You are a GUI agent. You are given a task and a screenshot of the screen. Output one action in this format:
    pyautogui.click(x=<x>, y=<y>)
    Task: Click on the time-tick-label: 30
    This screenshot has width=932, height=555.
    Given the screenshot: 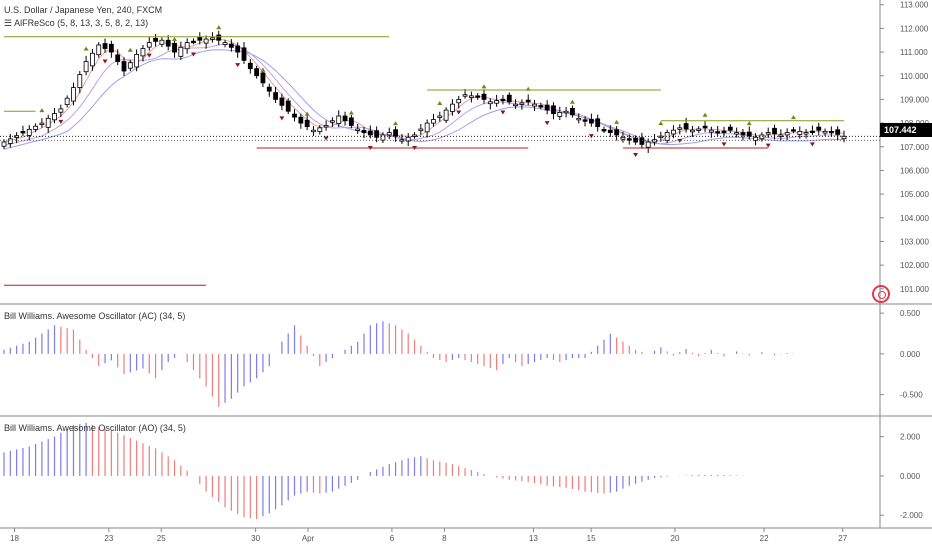 What is the action you would take?
    pyautogui.click(x=255, y=538)
    